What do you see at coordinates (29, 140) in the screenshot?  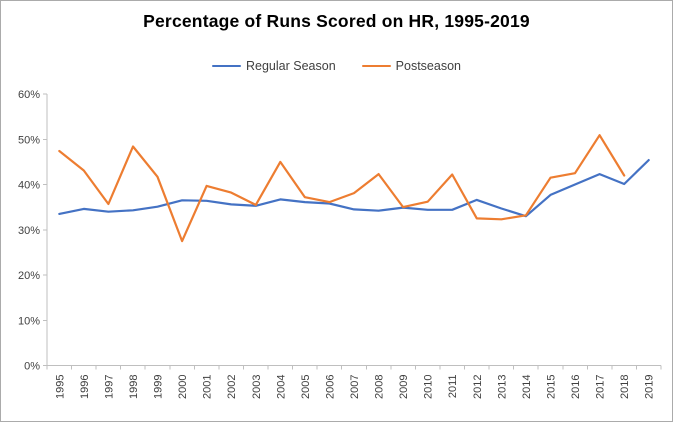 I see `y-tick-label: 50%` at bounding box center [29, 140].